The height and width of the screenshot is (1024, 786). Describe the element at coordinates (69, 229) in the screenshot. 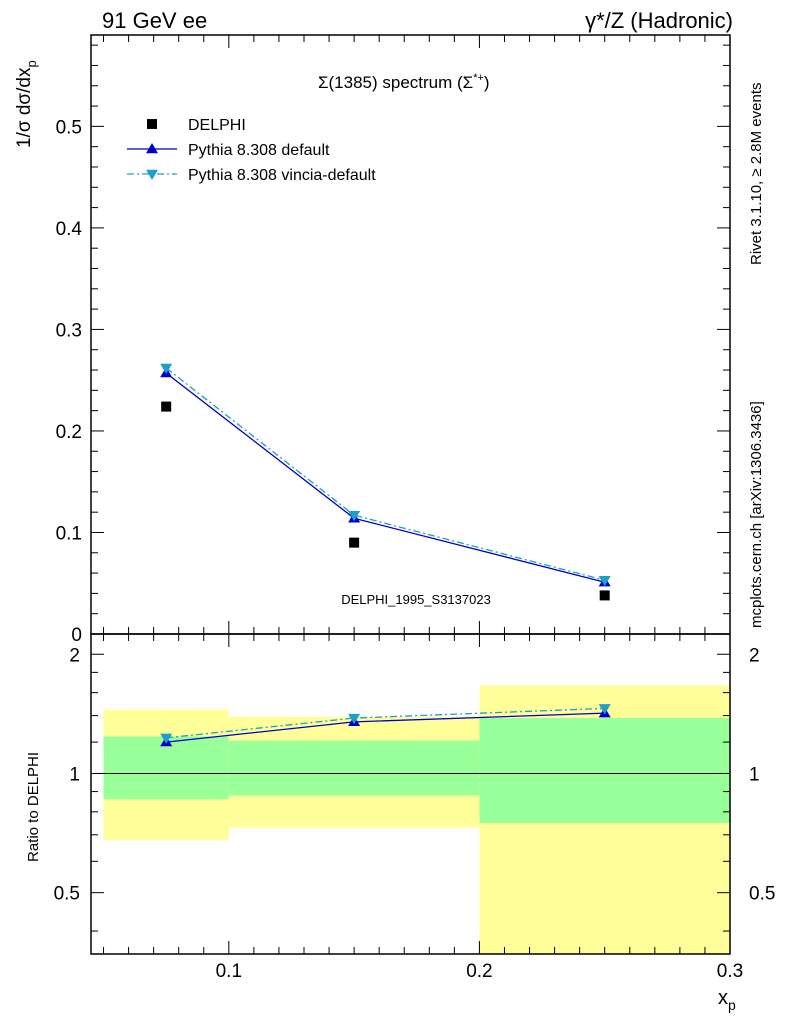

I see `y-tick-label-main: 0.4` at that location.